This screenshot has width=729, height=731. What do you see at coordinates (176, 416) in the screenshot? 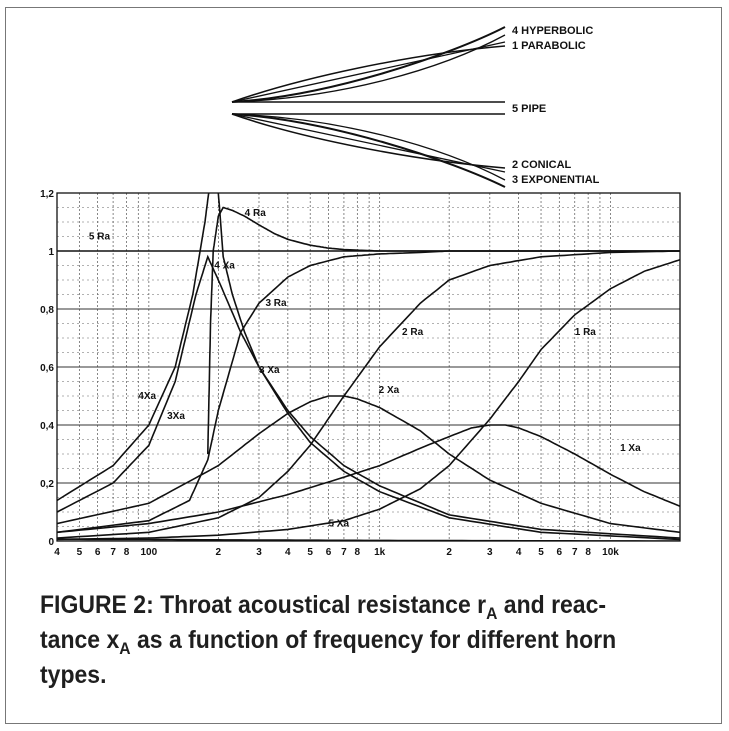
I see `curve-label: 3Xa` at bounding box center [176, 416].